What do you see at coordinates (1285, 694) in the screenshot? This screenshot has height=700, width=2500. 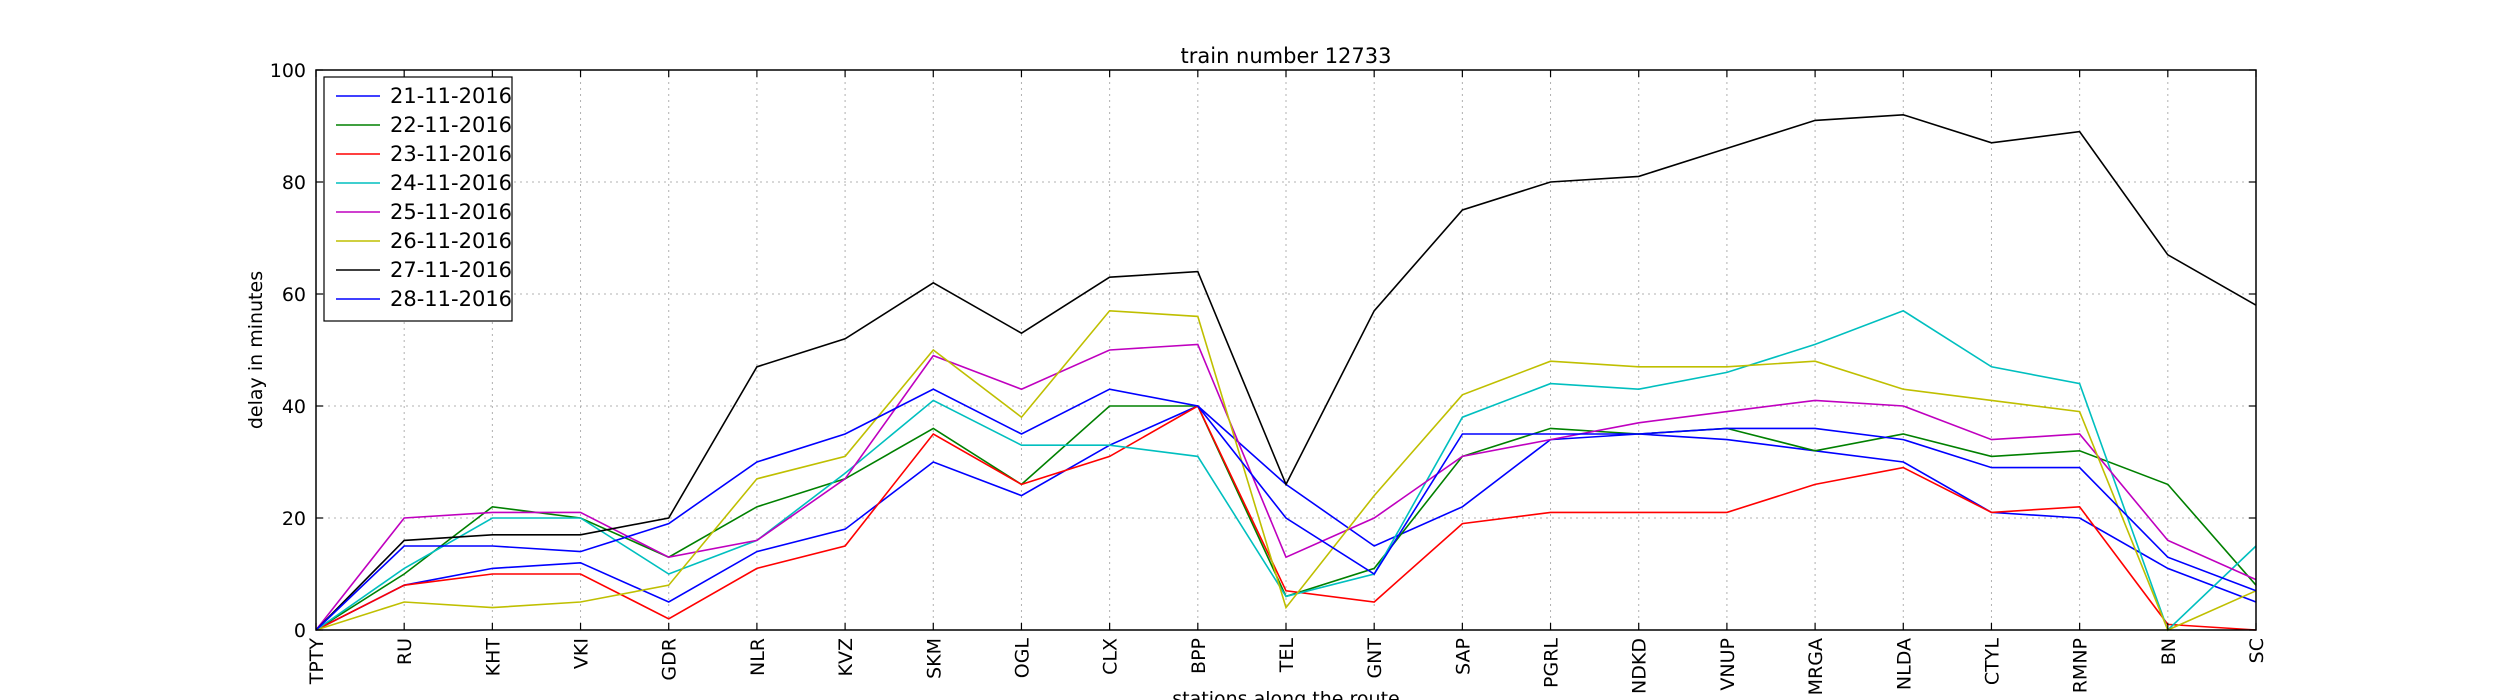 I see `x-axis-label: stations along the route` at bounding box center [1285, 694].